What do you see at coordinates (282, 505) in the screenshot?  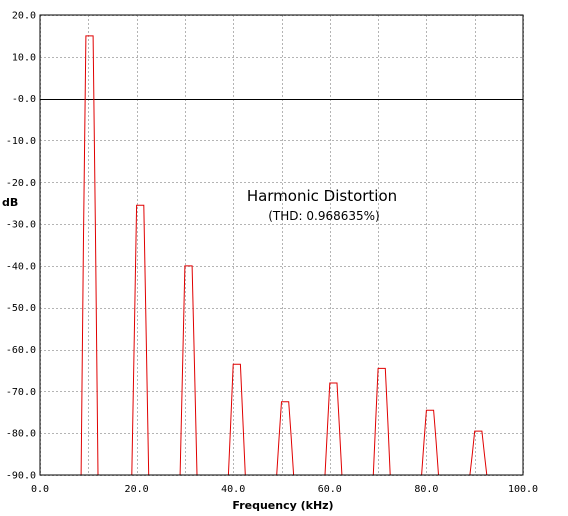 I see `x-axis-label: Frequency (kHz)` at bounding box center [282, 505].